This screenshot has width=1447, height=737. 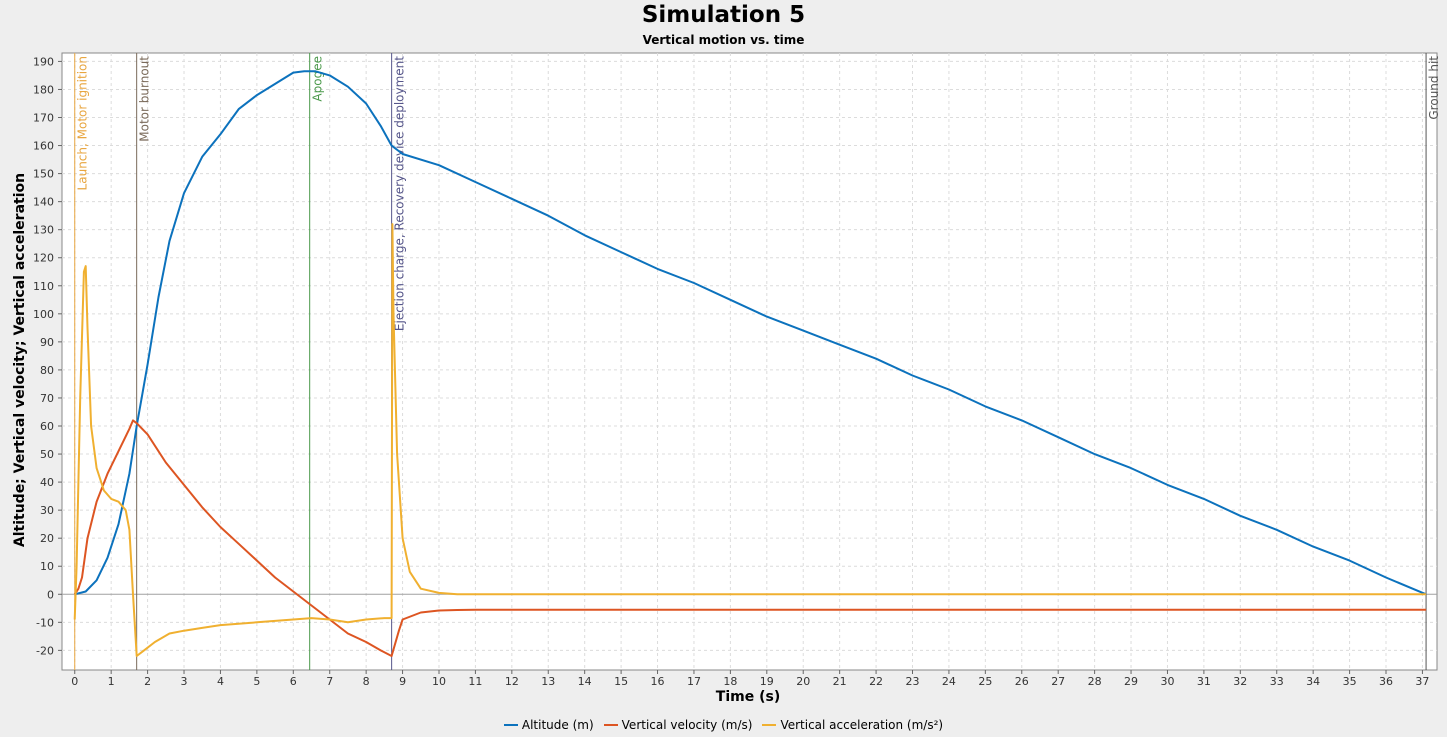 I want to click on event-label: Launch, Motor ignition, so click(x=83, y=123).